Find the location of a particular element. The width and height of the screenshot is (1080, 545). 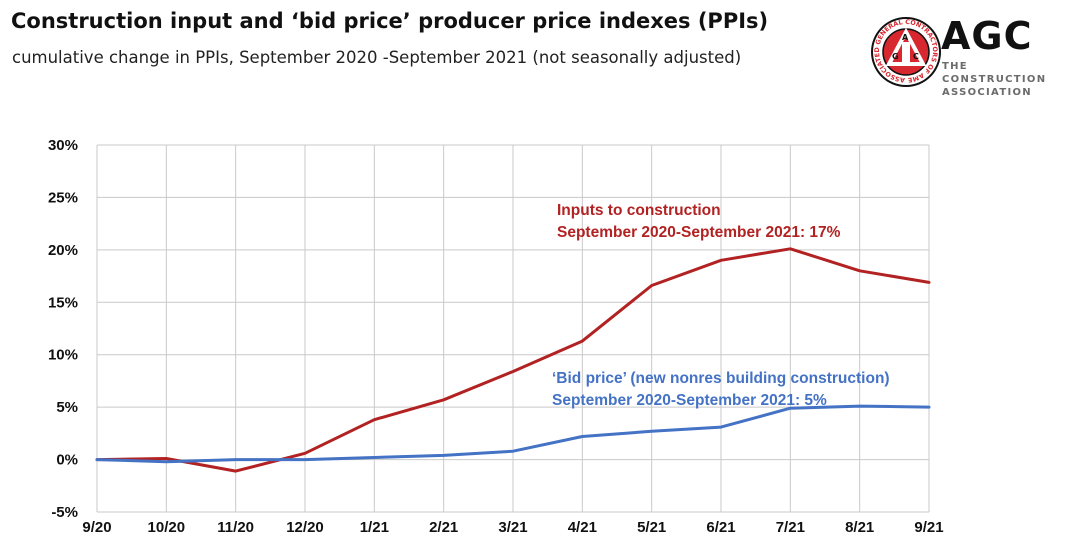

agc-seal-triangle-icon is located at coordinates (906, 46).